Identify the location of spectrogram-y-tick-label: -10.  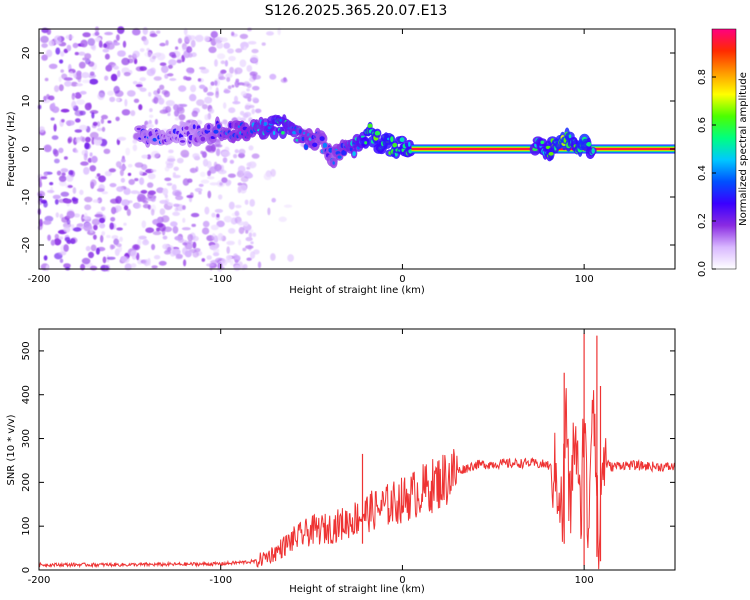
(26, 197).